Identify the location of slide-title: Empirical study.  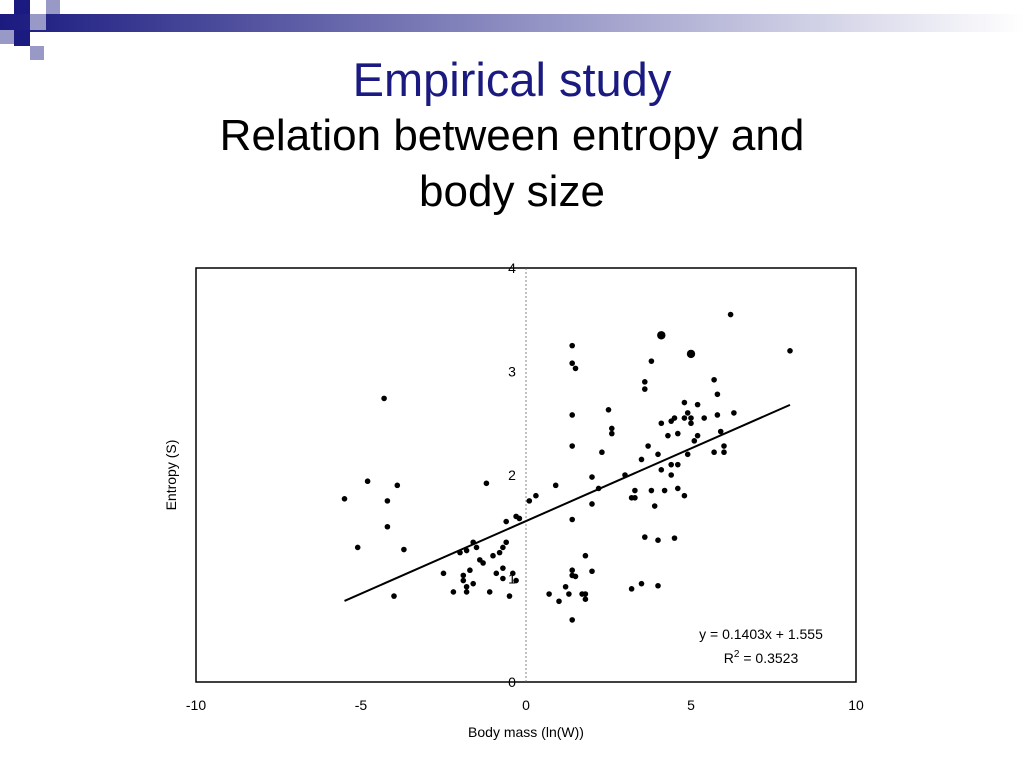
(512, 79).